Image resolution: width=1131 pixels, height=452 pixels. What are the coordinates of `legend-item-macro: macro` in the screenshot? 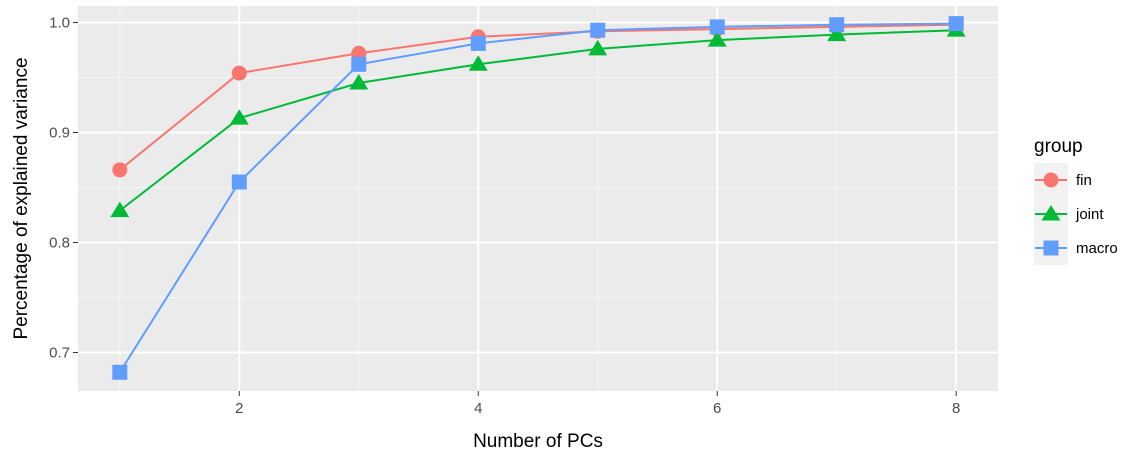 It's located at (1076, 248).